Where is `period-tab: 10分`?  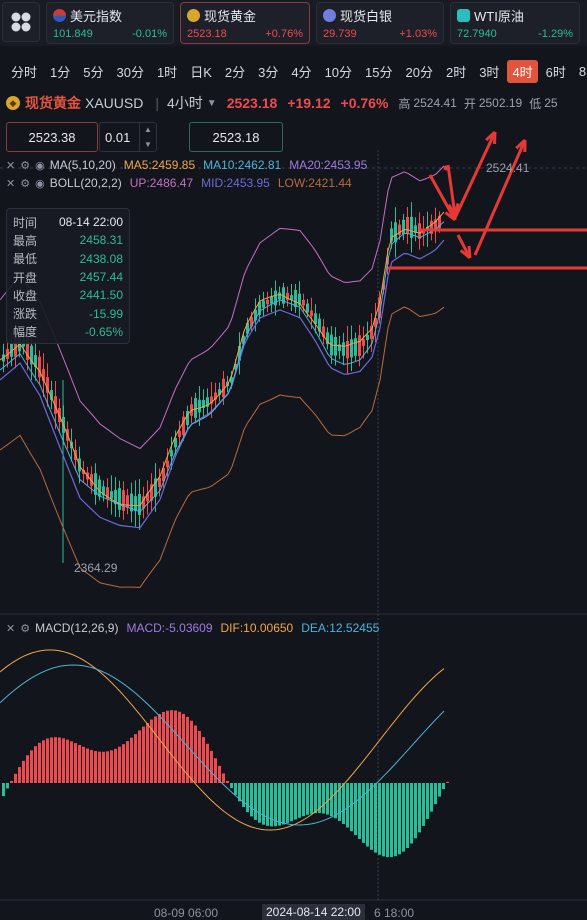
period-tab: 10分 is located at coordinates (338, 72).